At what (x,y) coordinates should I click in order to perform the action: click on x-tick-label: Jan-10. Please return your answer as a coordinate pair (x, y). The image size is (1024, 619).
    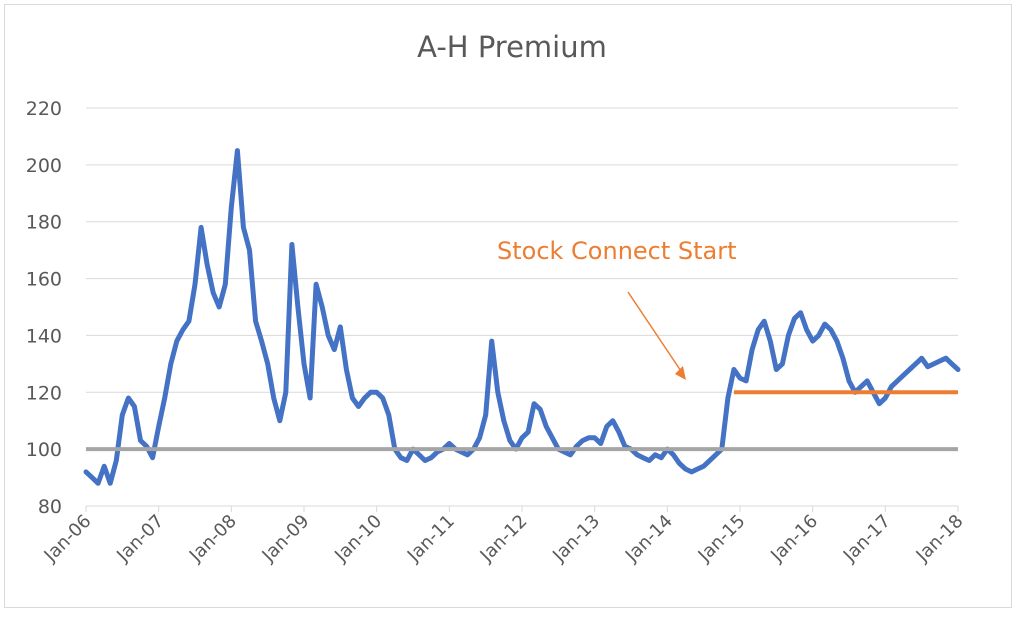
    Looking at the image, I should click on (358, 539).